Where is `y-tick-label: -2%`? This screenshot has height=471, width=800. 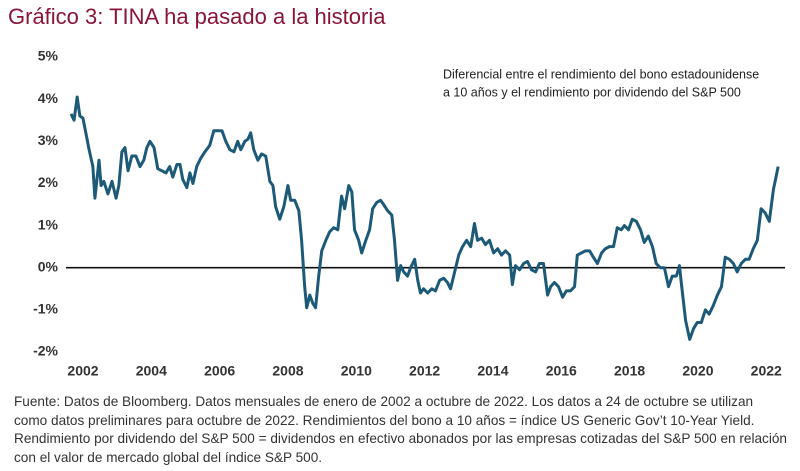 y-tick-label: -2% is located at coordinates (45, 351).